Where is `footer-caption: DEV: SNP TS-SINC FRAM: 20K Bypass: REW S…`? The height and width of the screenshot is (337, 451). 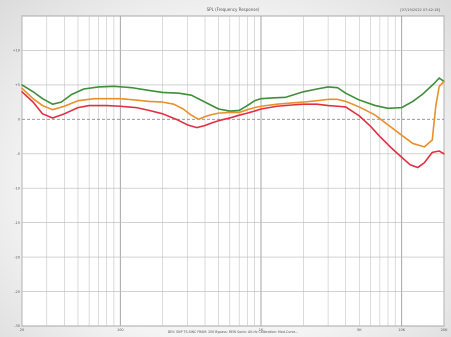
footer-caption: DEV: SNP TS-SINC FRAM: 20K Bypass: REW S… is located at coordinates (233, 332).